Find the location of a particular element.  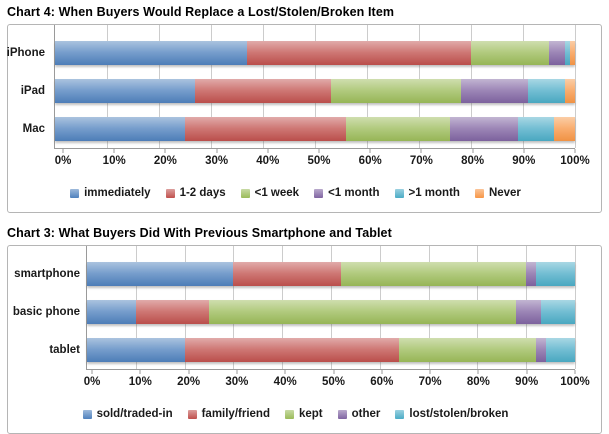

category-label: tablet is located at coordinates (64, 350).